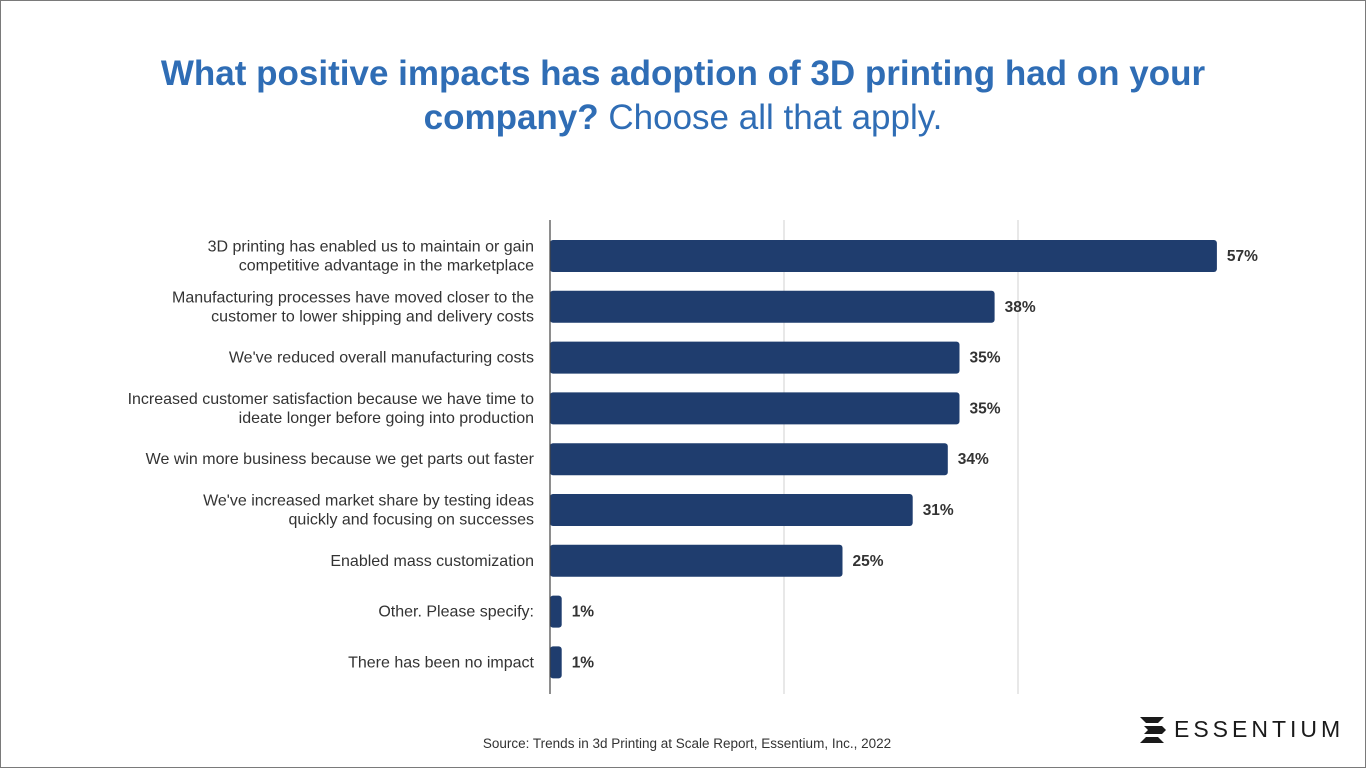 The height and width of the screenshot is (768, 1366). What do you see at coordinates (386, 266) in the screenshot?
I see `category-label-1-line-2: competitive advantage in the marketplace` at bounding box center [386, 266].